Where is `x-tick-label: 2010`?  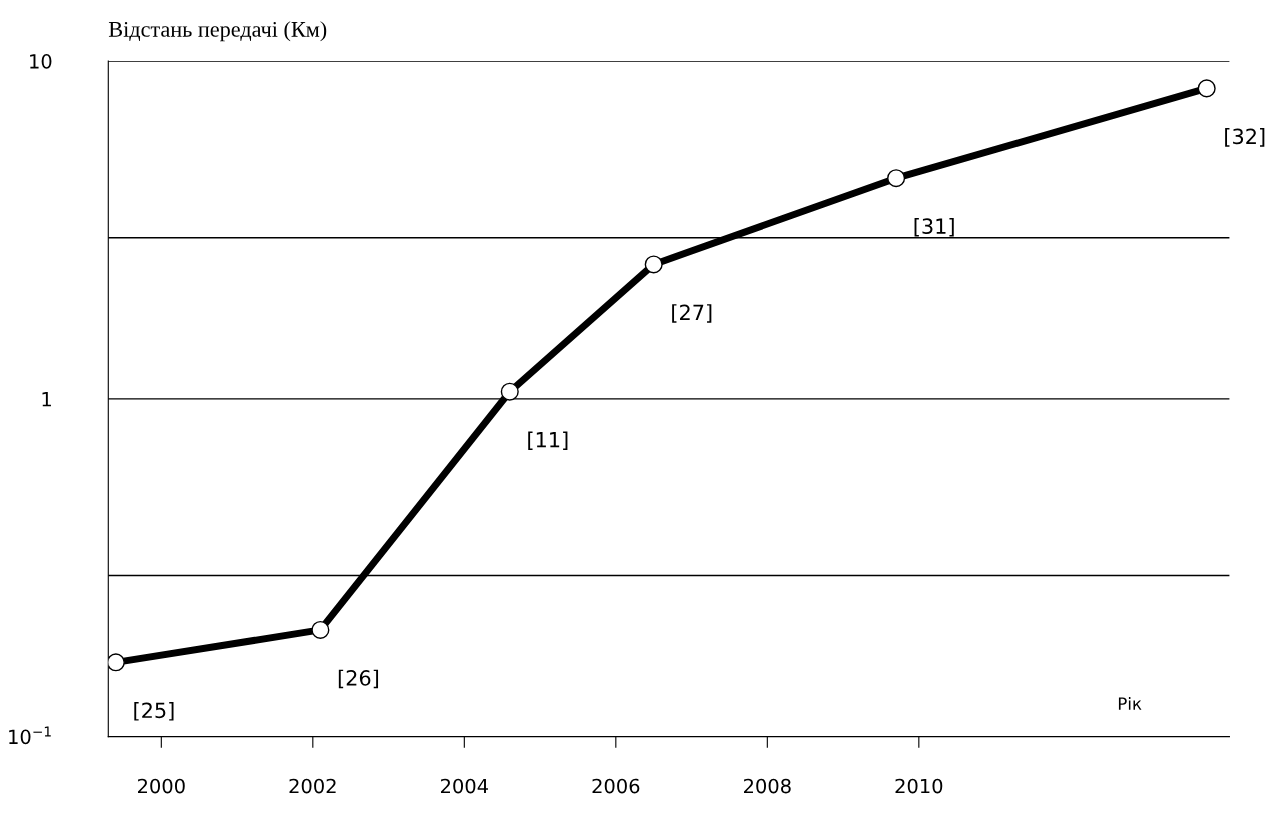
x-tick-label: 2010 is located at coordinates (919, 786).